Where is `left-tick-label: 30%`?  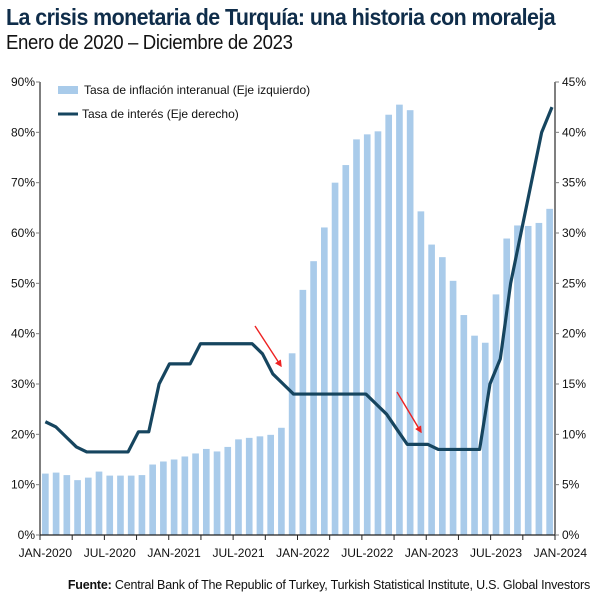 left-tick-label: 30% is located at coordinates (23, 384).